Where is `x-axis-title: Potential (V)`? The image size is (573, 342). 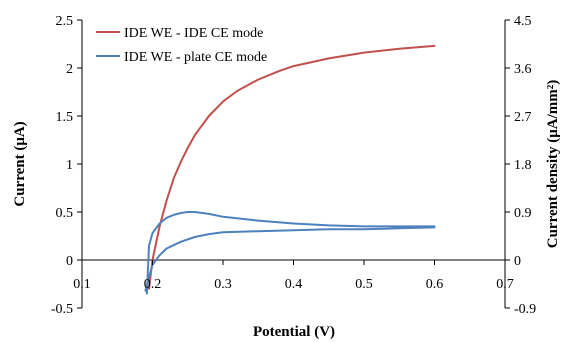 x-axis-title: Potential (V) is located at coordinates (294, 332).